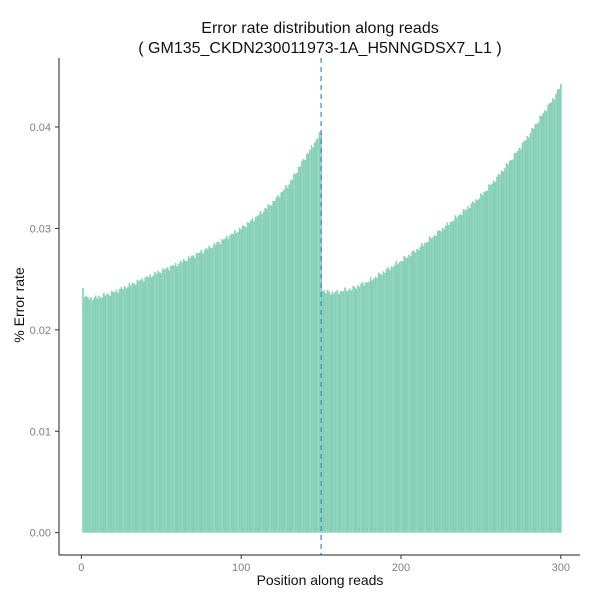 This screenshot has width=600, height=600. What do you see at coordinates (40, 331) in the screenshot?
I see `y-tick-label: 0.02` at bounding box center [40, 331].